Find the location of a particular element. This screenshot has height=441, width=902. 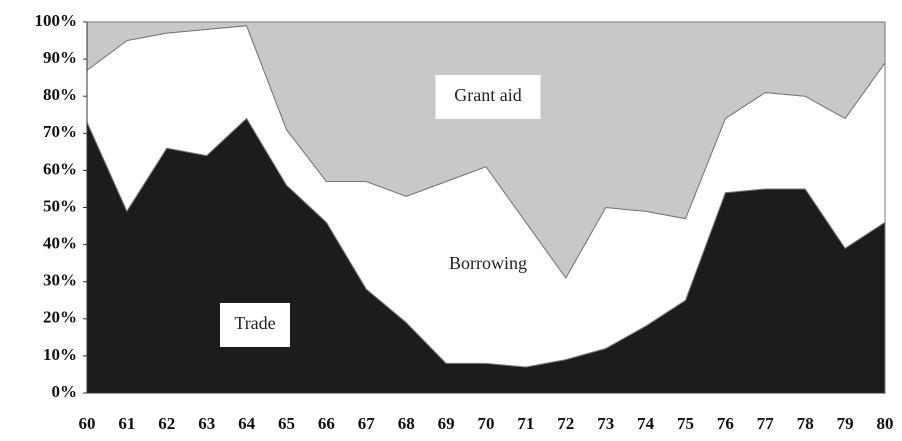

y-tick-label: 30% is located at coordinates (60, 280).